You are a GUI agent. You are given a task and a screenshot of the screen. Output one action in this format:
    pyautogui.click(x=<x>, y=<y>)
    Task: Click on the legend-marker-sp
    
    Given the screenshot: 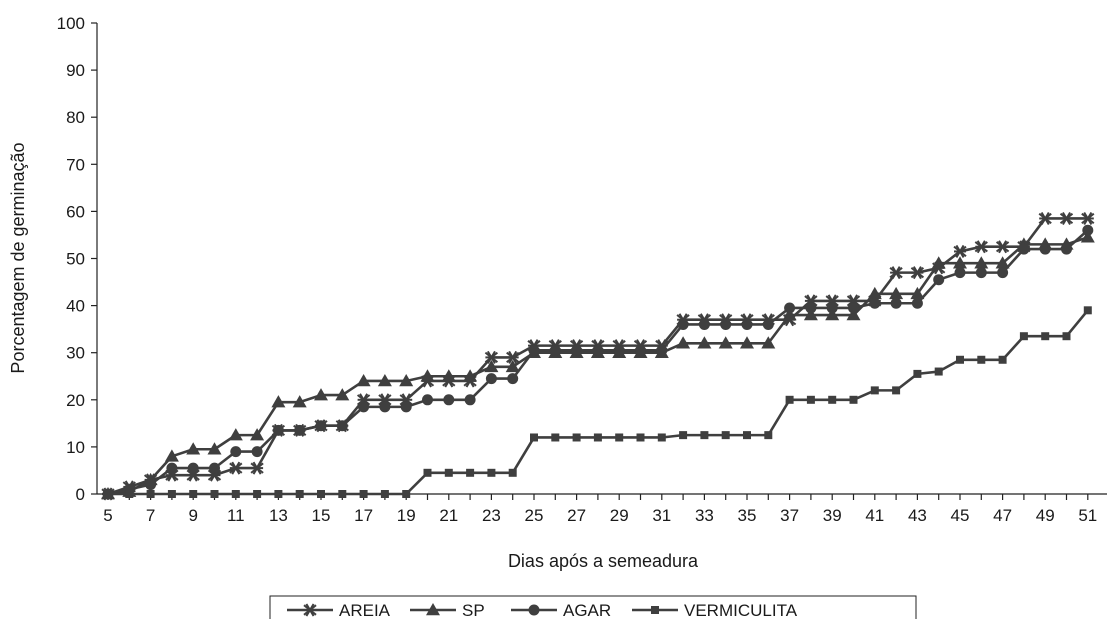 What is the action you would take?
    pyautogui.click(x=433, y=609)
    